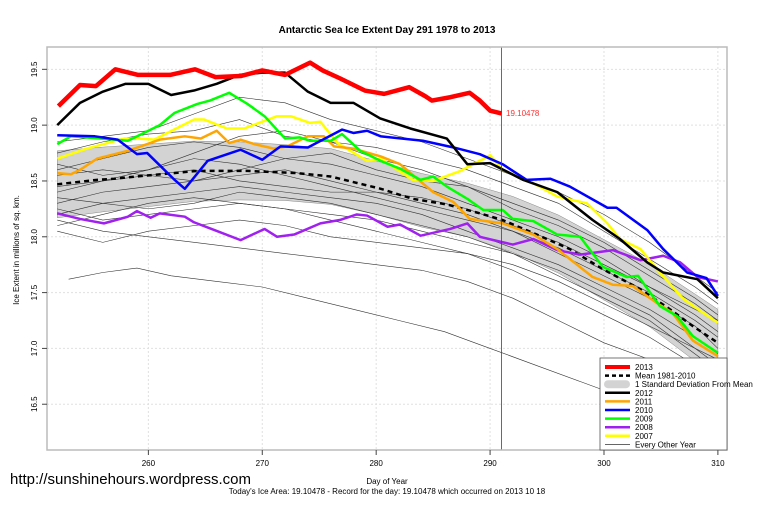 This screenshot has height=506, width=760. What do you see at coordinates (34, 69) in the screenshot?
I see `y-tick-label: 19.5` at bounding box center [34, 69].